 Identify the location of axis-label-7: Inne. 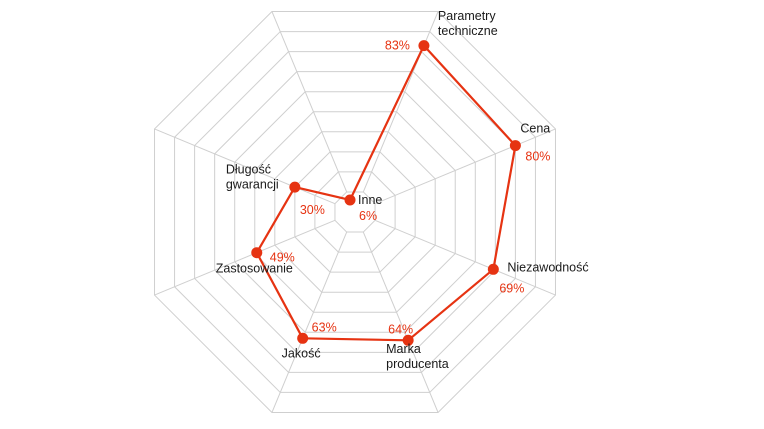
(370, 200).